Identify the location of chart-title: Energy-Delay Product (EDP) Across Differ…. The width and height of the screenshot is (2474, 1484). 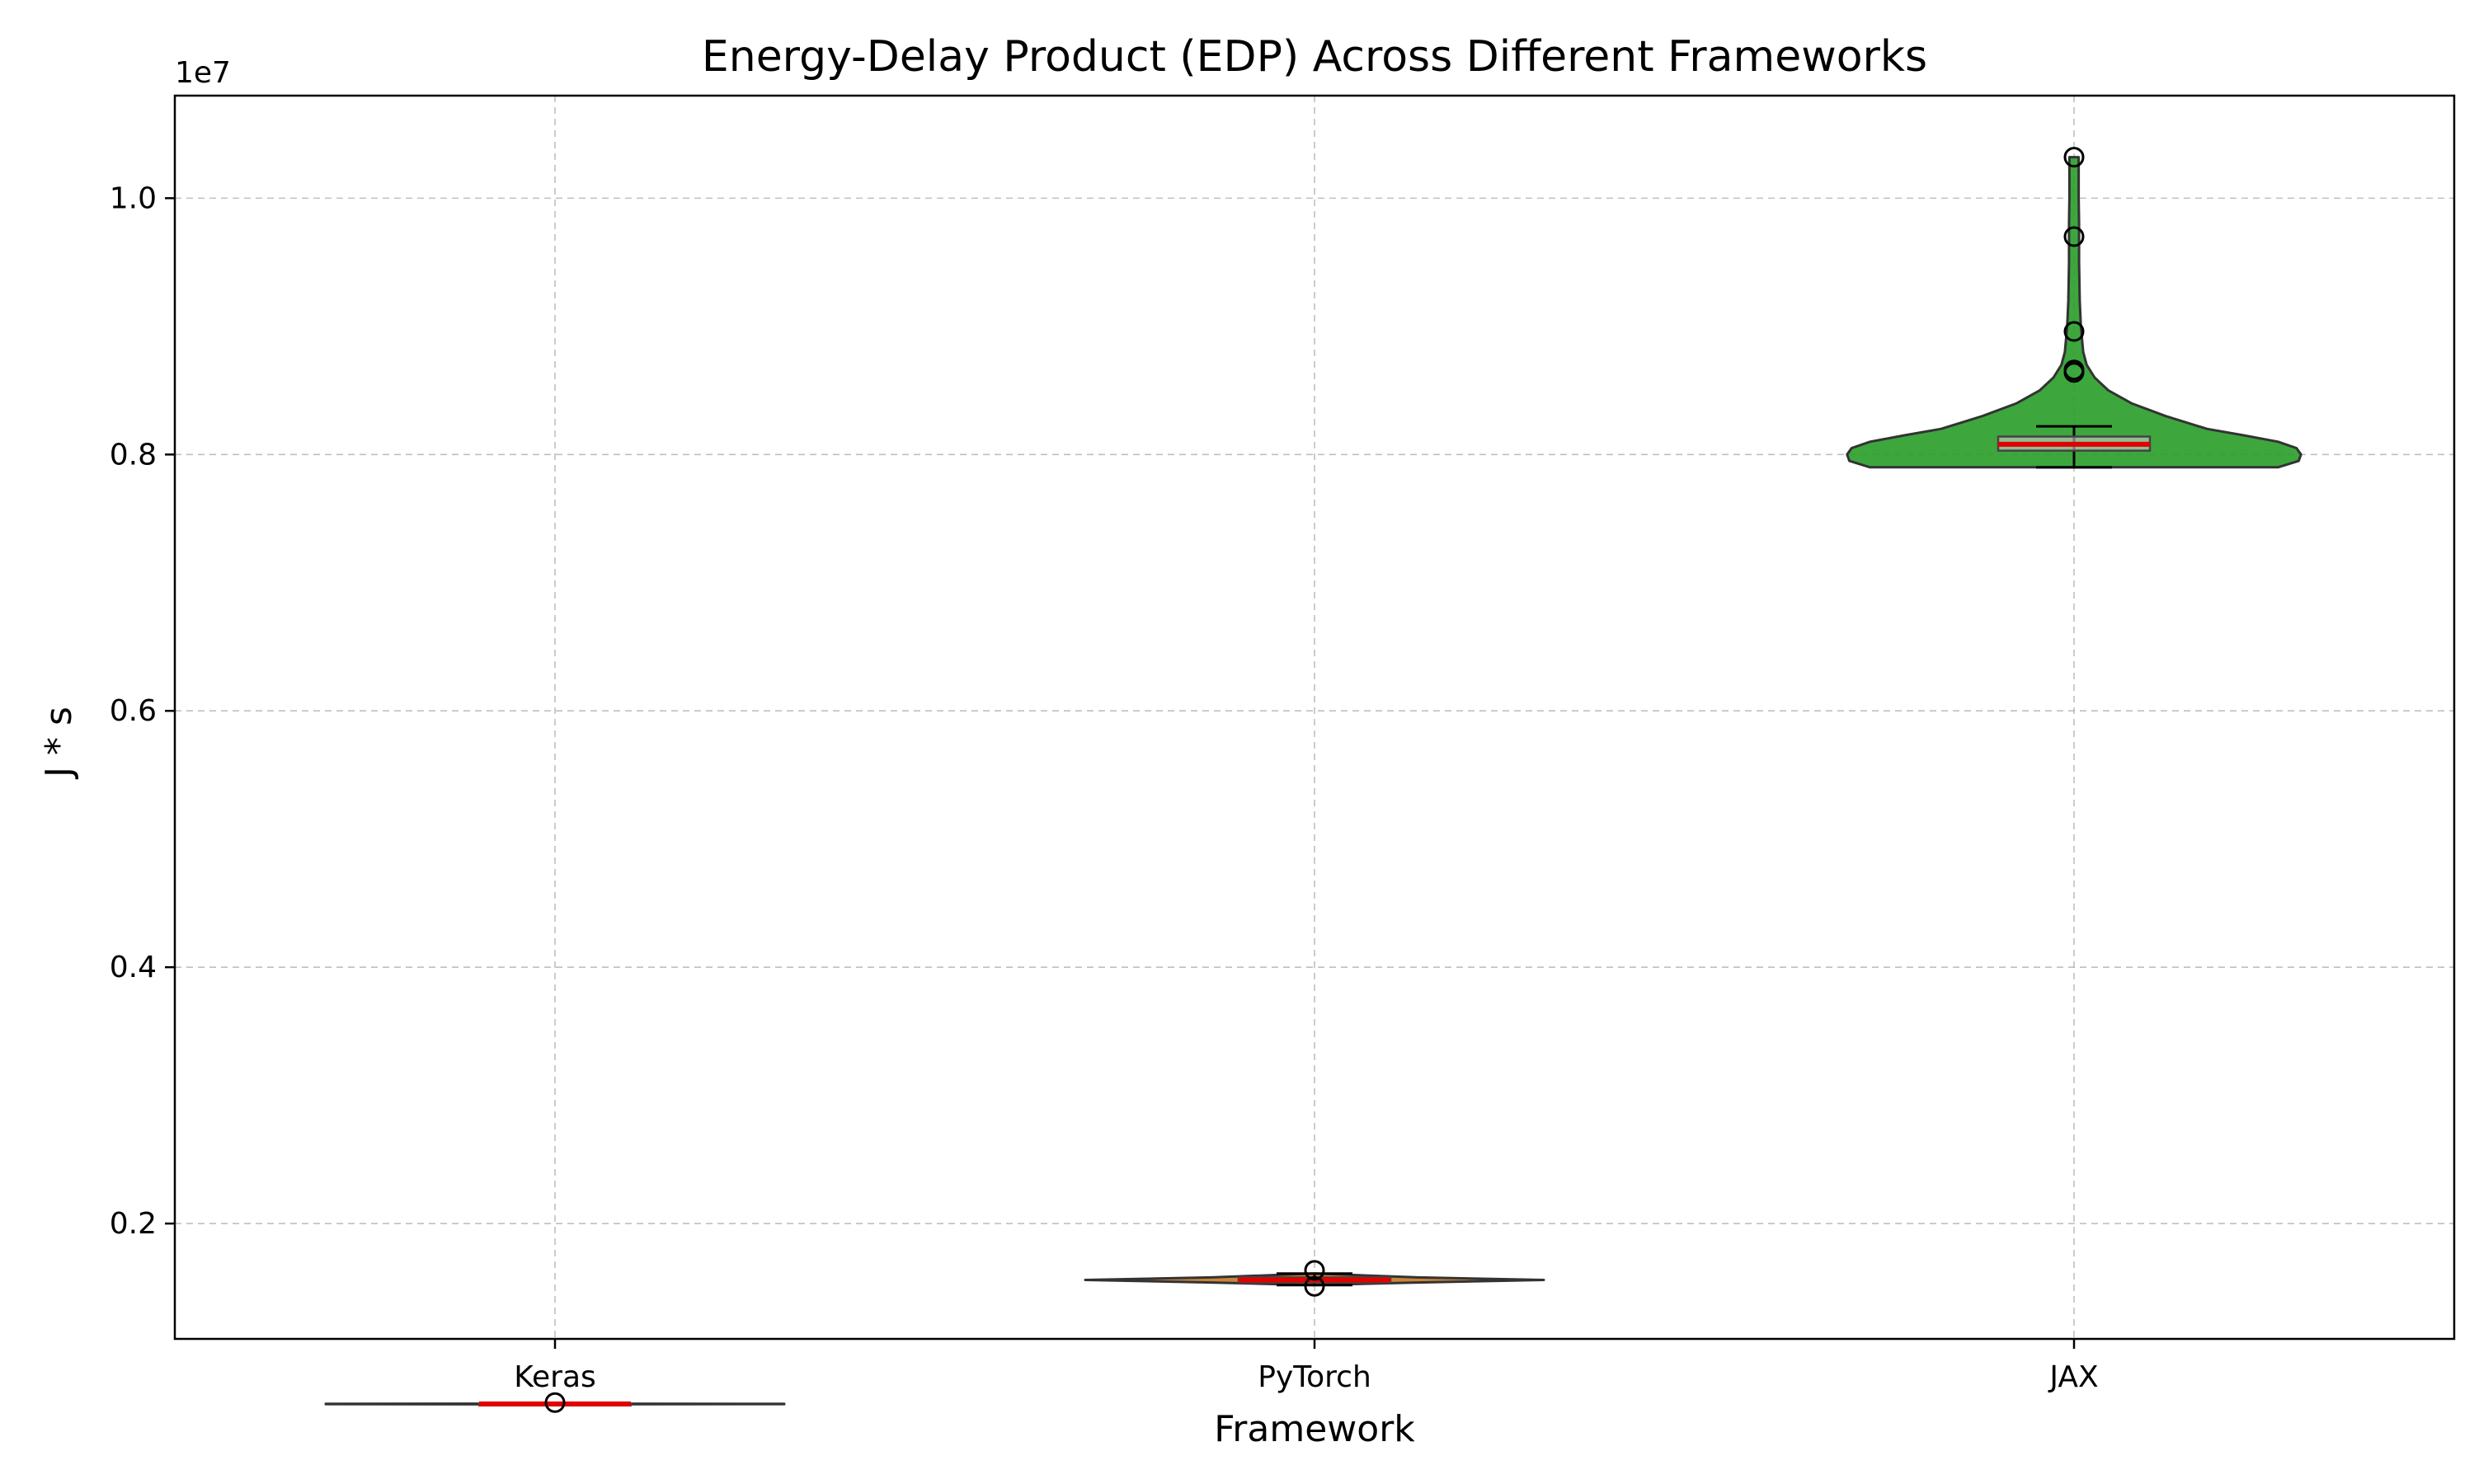
(1314, 57).